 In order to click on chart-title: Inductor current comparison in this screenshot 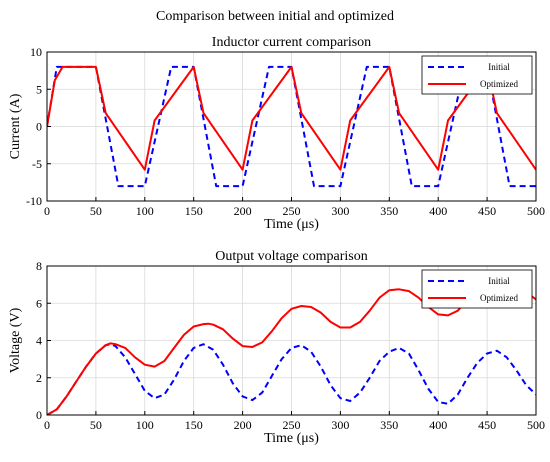, I will do `click(291, 42)`.